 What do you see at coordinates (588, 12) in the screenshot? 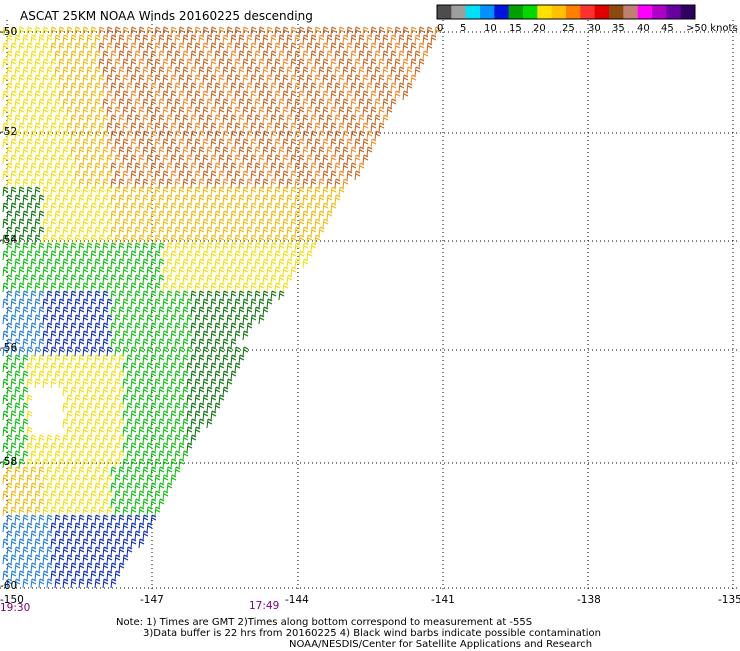
I see `colorbar-segment` at bounding box center [588, 12].